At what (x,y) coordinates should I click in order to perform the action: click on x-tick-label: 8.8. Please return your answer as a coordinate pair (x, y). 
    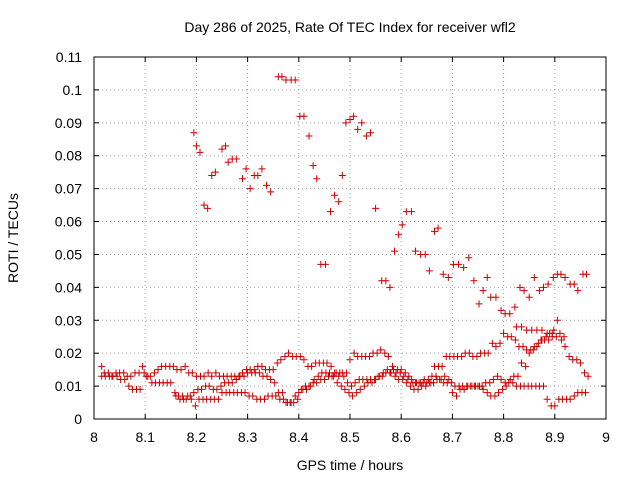
    Looking at the image, I should click on (504, 437).